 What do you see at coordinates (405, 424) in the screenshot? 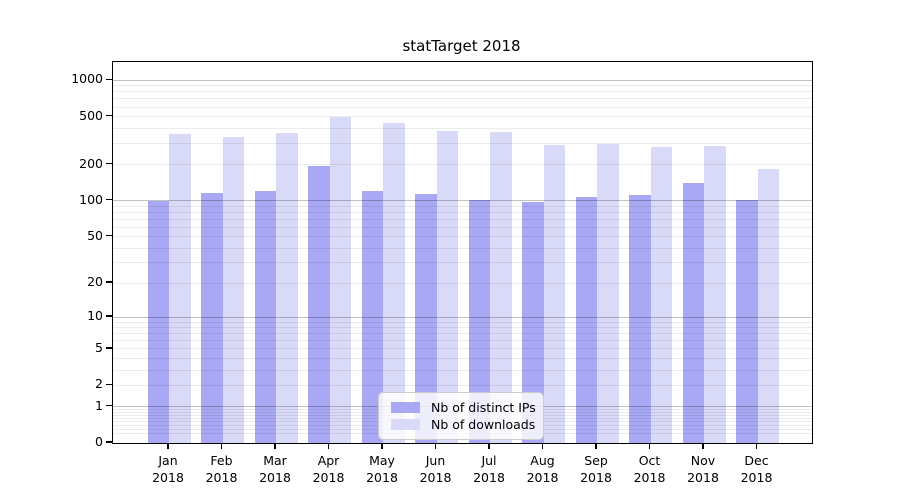
I see `legend-swatch-downloads` at bounding box center [405, 424].